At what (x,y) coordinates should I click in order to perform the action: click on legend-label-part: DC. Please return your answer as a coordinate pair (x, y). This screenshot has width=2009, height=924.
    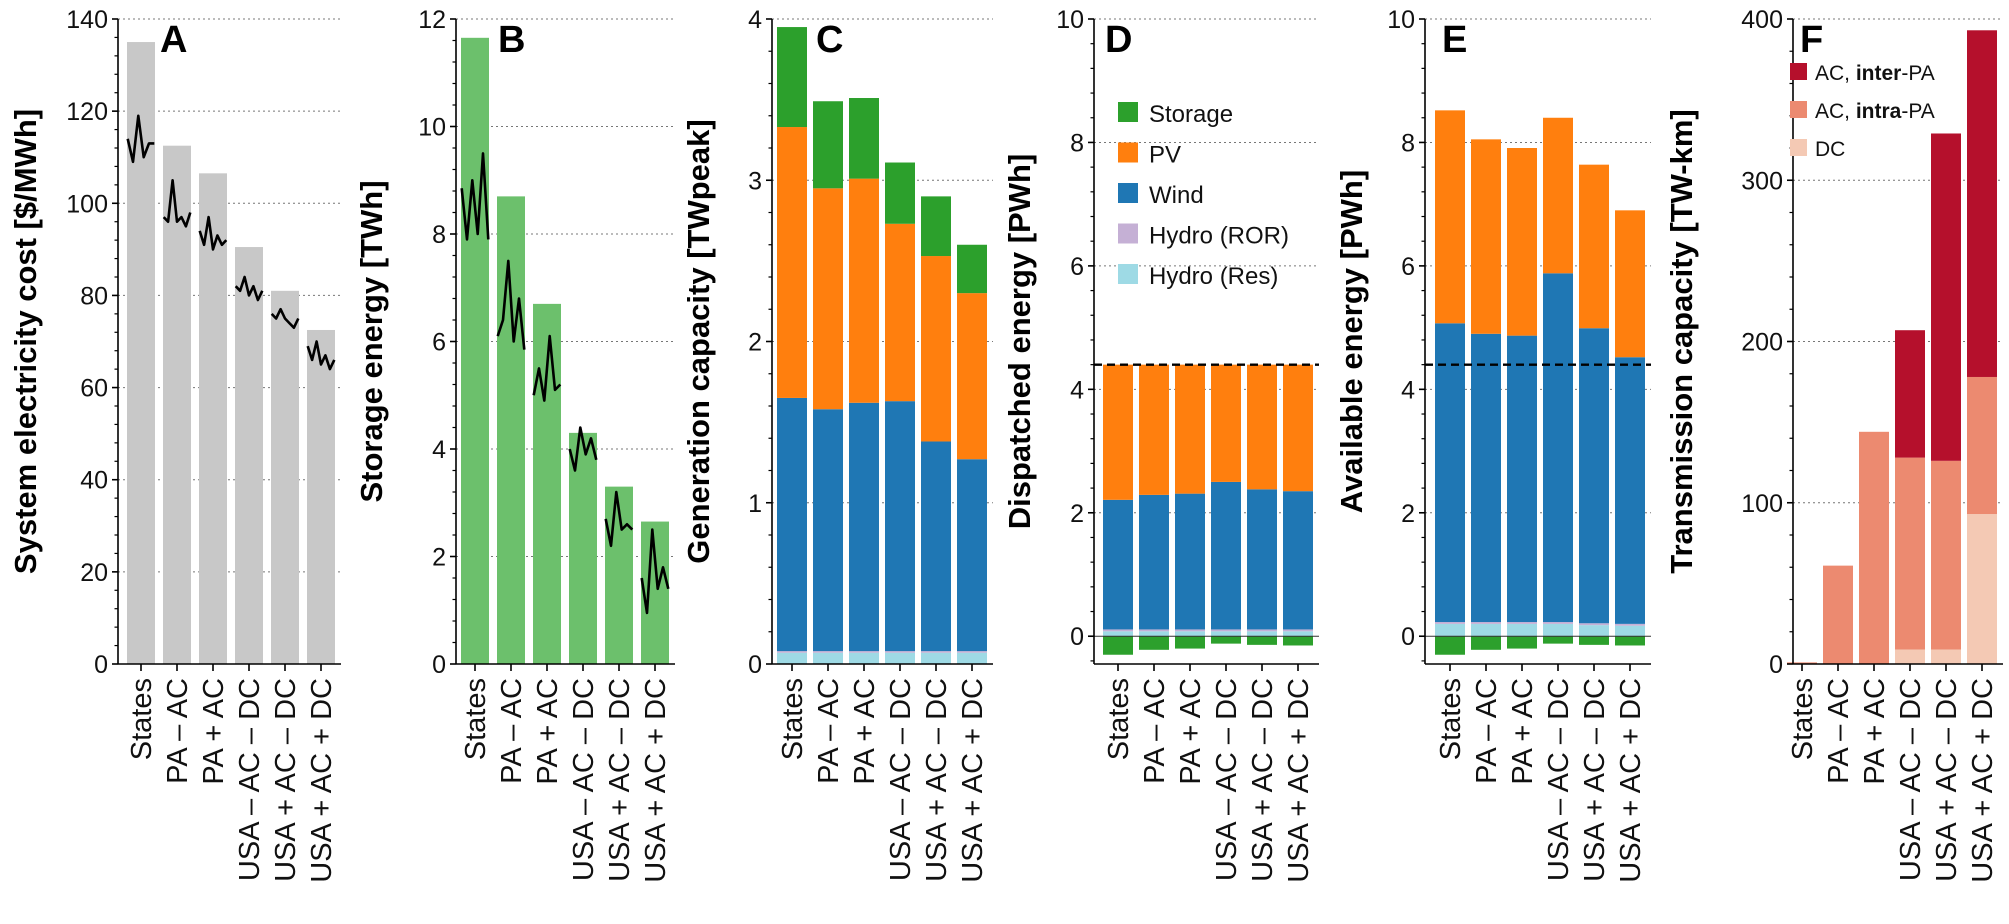
    Looking at the image, I should click on (1830, 149).